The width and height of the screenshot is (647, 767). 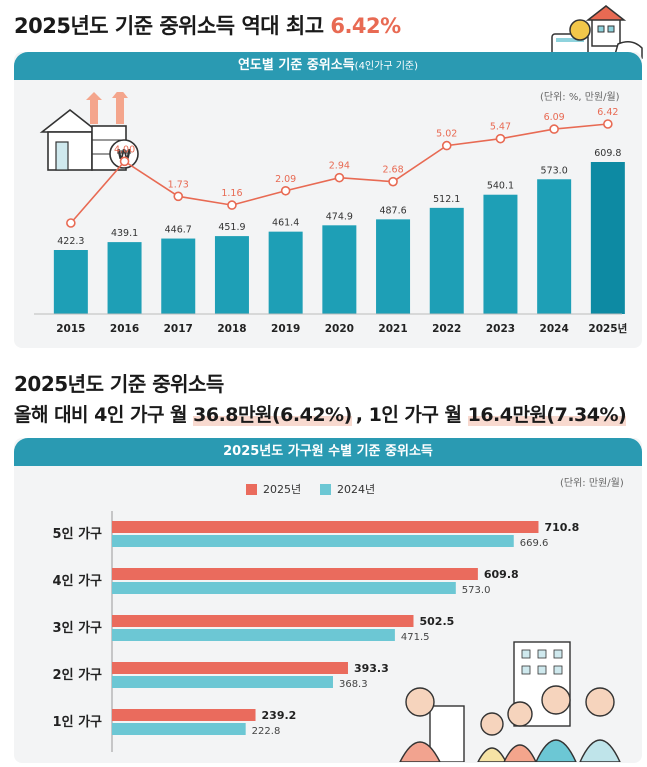 What do you see at coordinates (231, 227) in the screenshot?
I see `bar-label-2018: 451.9` at bounding box center [231, 227].